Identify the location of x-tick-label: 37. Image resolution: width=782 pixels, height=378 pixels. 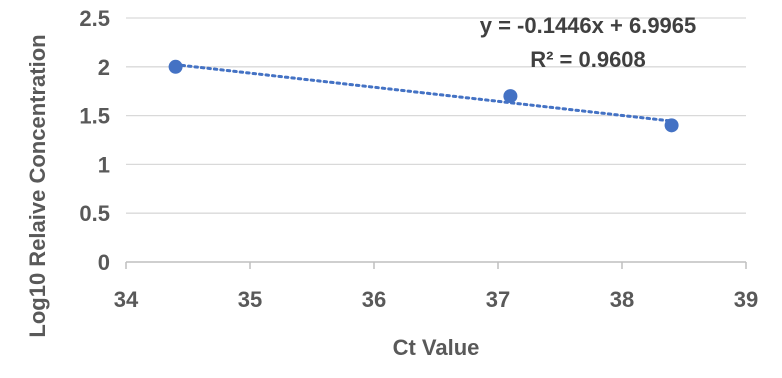
(498, 299).